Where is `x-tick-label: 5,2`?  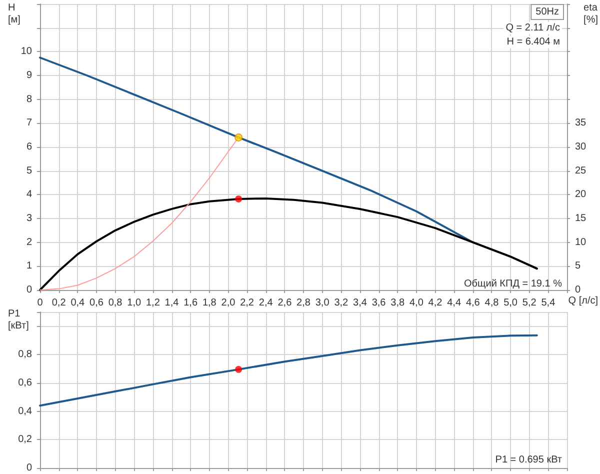
x-tick-label: 5,2 is located at coordinates (529, 303).